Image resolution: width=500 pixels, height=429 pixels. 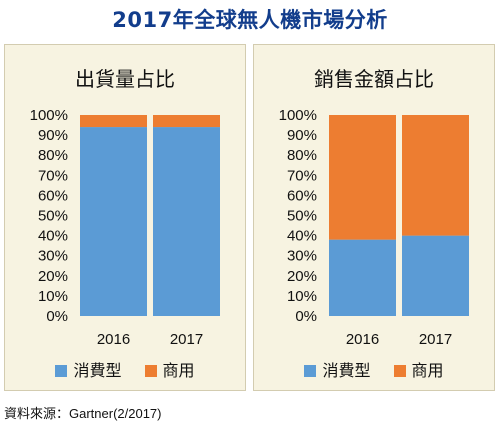 What do you see at coordinates (250, 20) in the screenshot?
I see `page-title: 2017年全球無人機市場分析` at bounding box center [250, 20].